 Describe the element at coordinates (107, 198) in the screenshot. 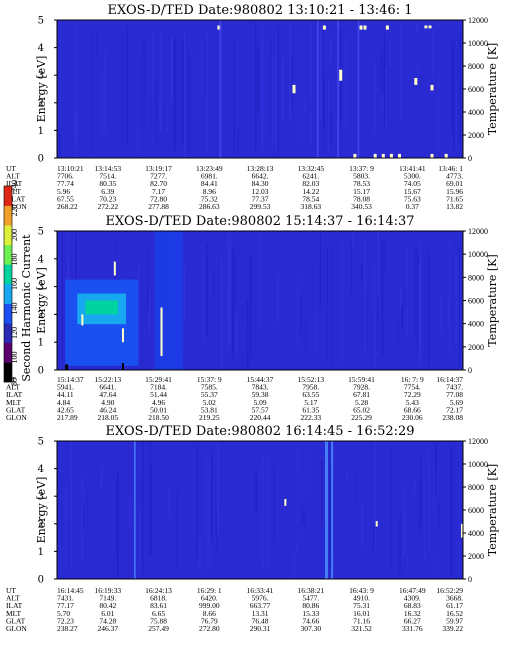

I see `orbit-row-value: 70.23` at that location.